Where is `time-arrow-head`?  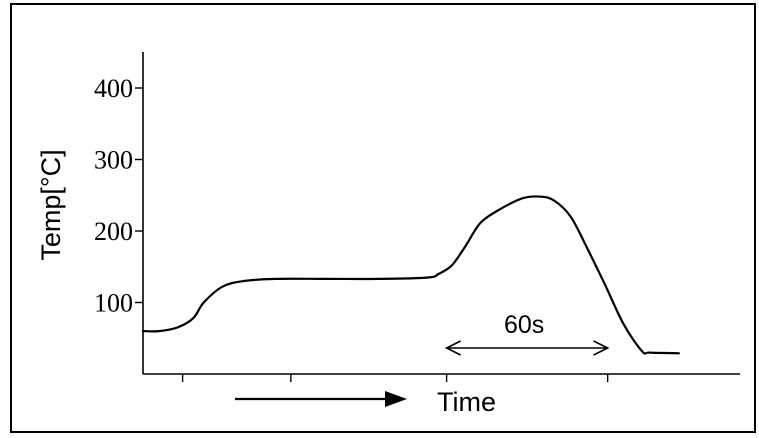
time-arrow-head is located at coordinates (396, 399).